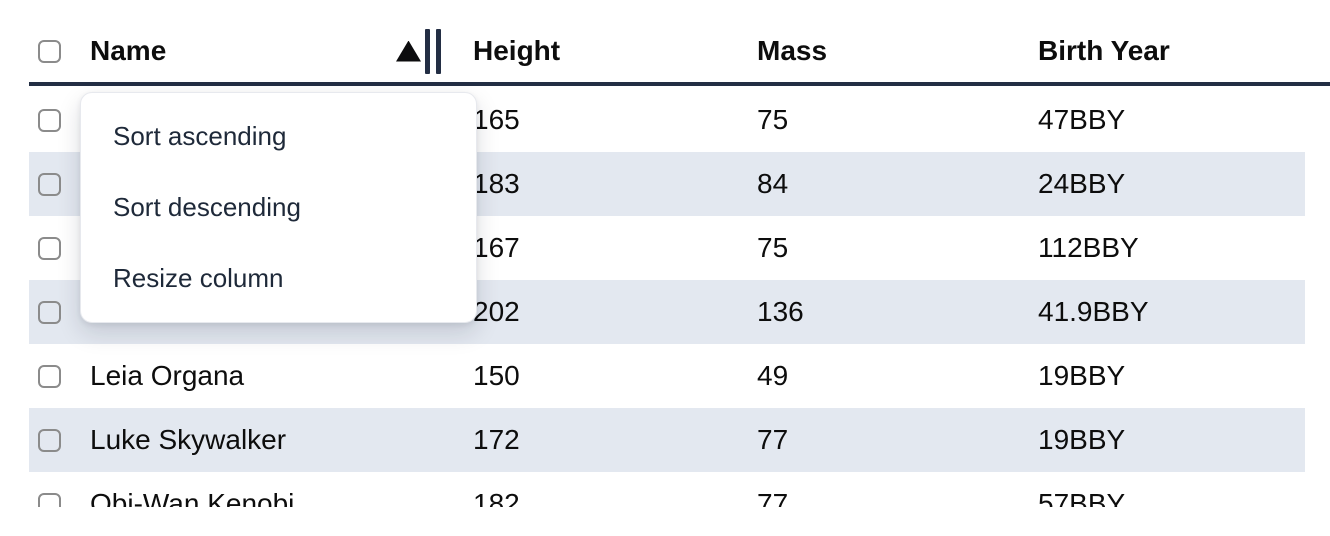  What do you see at coordinates (667, 376) in the screenshot?
I see `table-row: Leia Organa 150 49 19BBY` at bounding box center [667, 376].